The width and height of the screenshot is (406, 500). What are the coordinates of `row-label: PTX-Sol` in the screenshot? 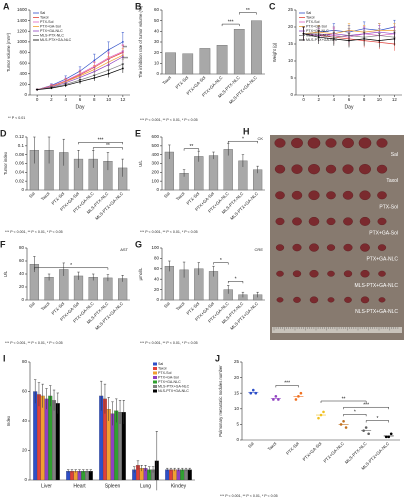 It's located at (388, 207).